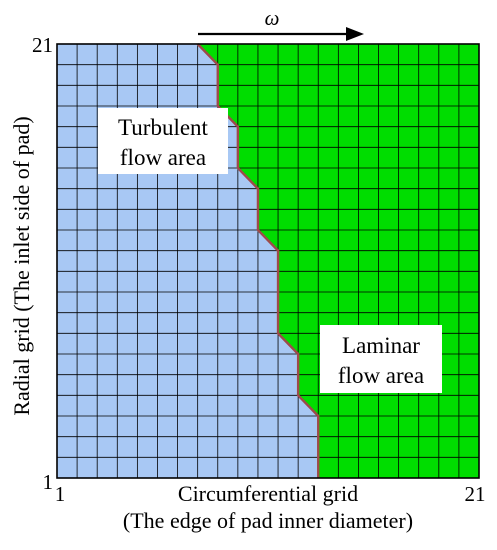 Image resolution: width=497 pixels, height=550 pixels. What do you see at coordinates (381, 375) in the screenshot?
I see `laminar-label-line2: flow area` at bounding box center [381, 375].